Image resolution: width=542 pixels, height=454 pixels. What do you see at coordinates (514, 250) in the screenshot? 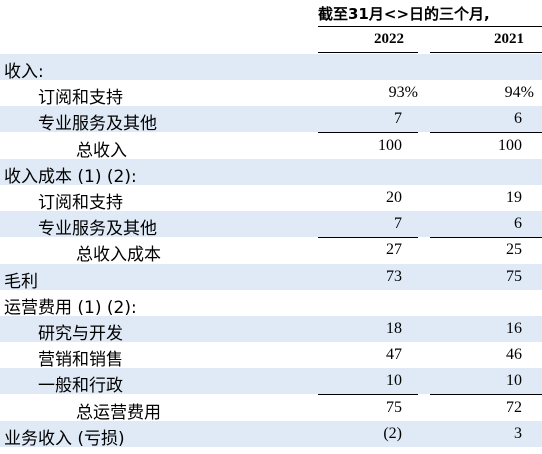
I see `value-2021: 25` at bounding box center [514, 250].